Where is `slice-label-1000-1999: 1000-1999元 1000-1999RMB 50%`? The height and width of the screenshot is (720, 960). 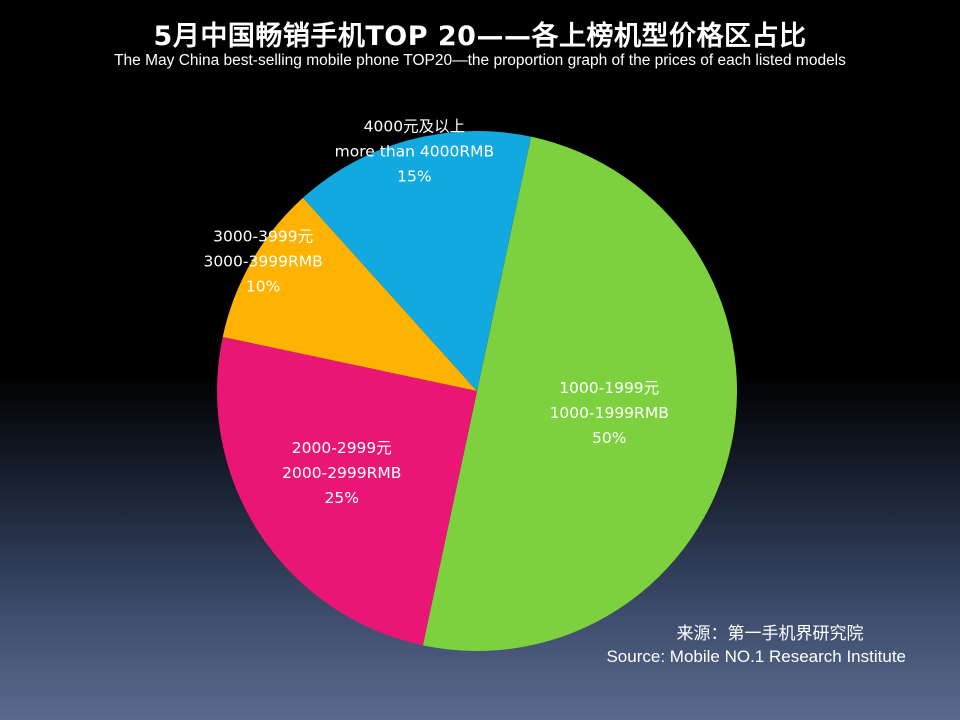
slice-label-1000-1999: 1000-1999元 1000-1999RMB 50% is located at coordinates (609, 413).